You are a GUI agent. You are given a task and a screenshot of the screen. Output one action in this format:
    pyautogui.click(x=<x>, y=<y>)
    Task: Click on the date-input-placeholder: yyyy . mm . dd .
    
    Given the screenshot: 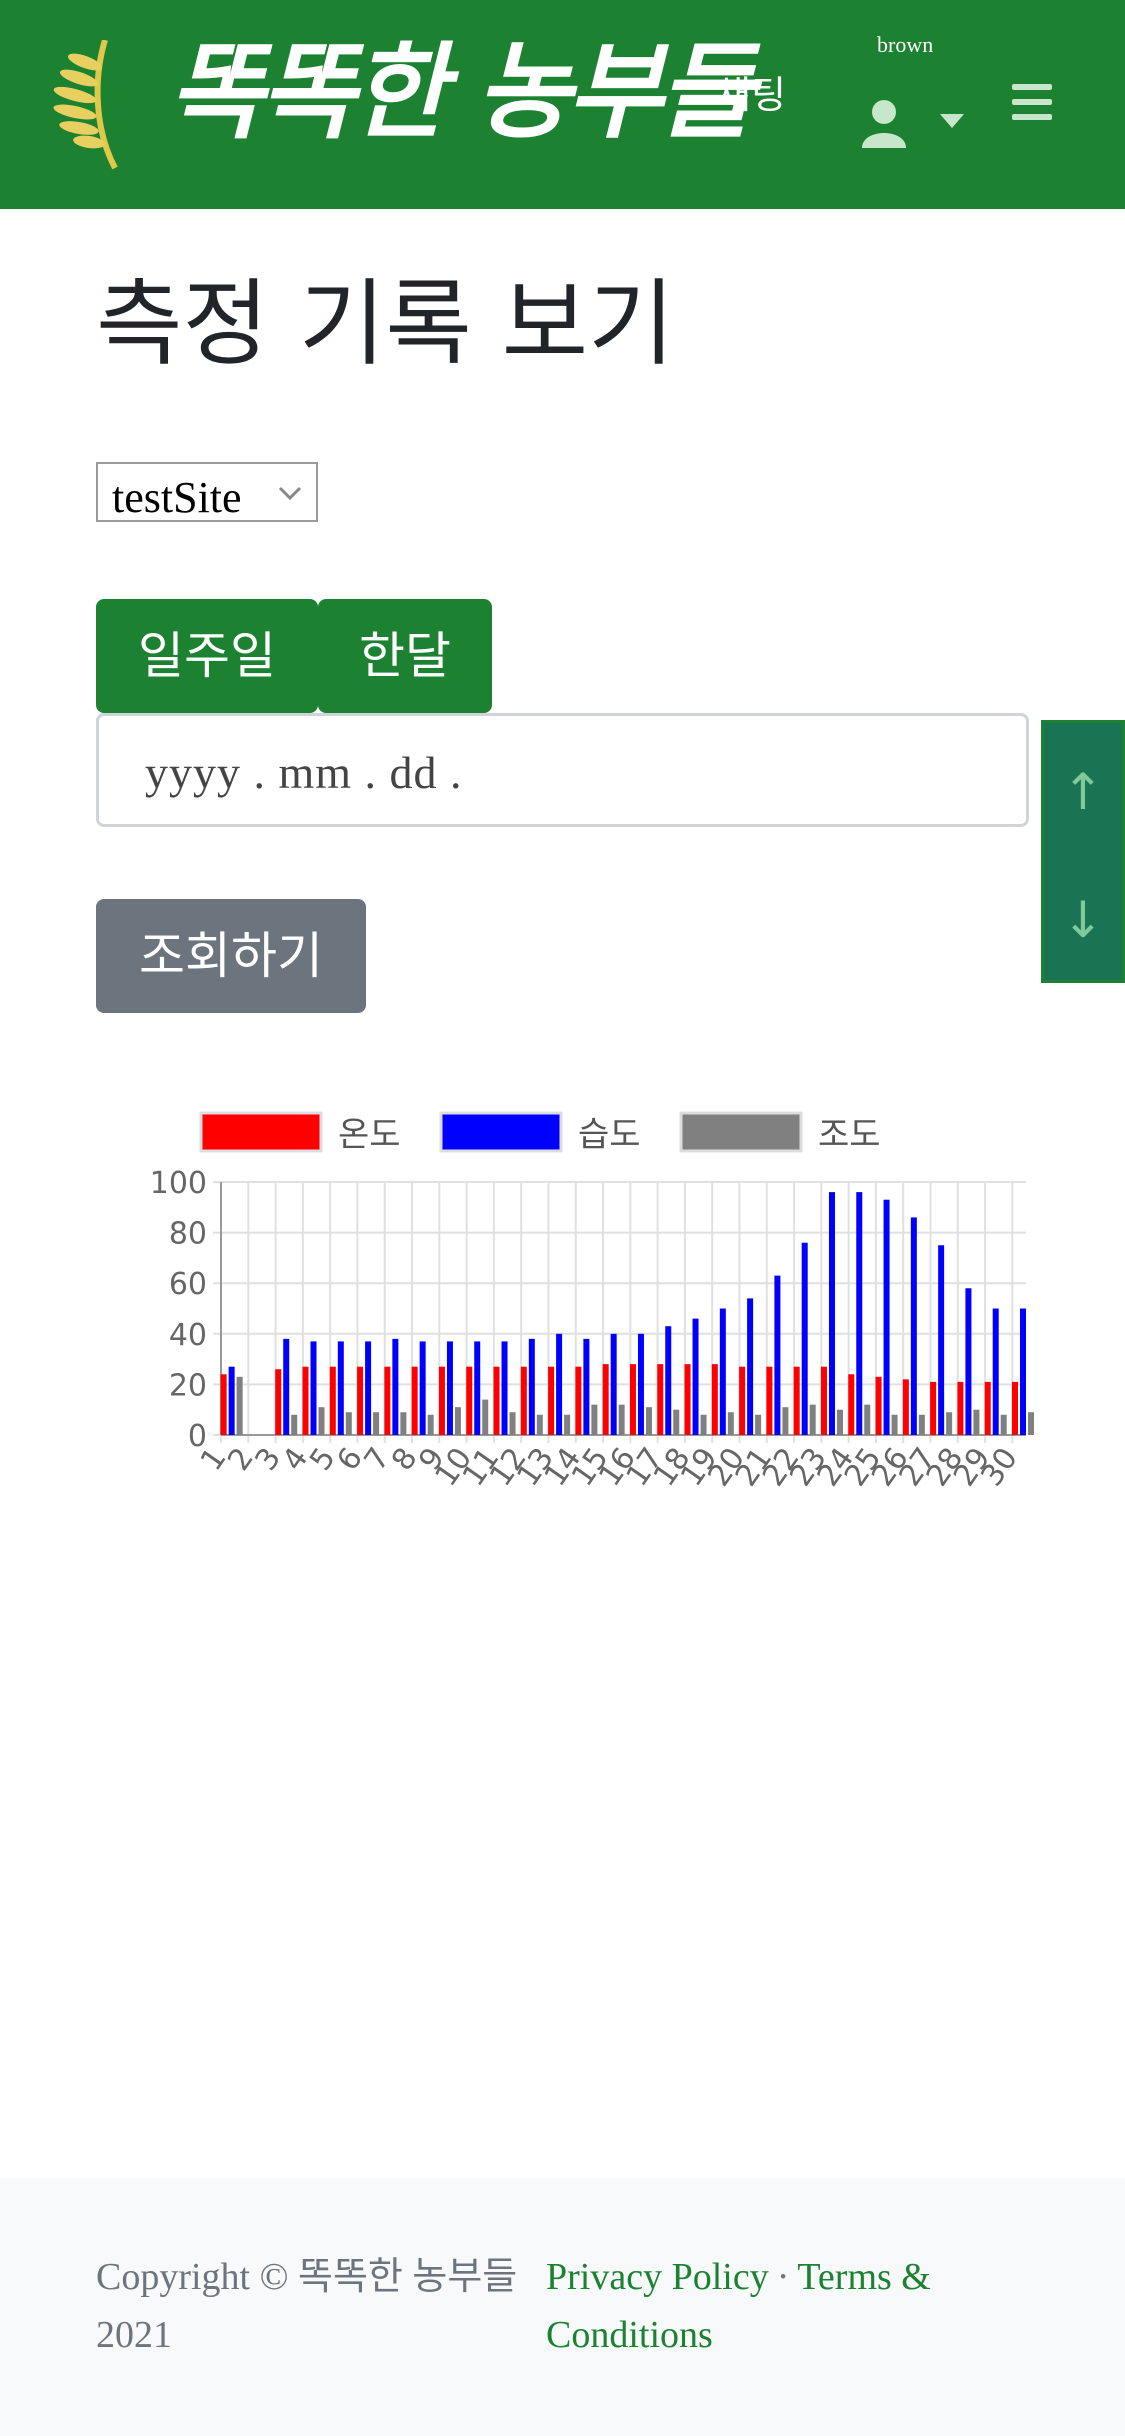 What is the action you would take?
    pyautogui.click(x=304, y=772)
    